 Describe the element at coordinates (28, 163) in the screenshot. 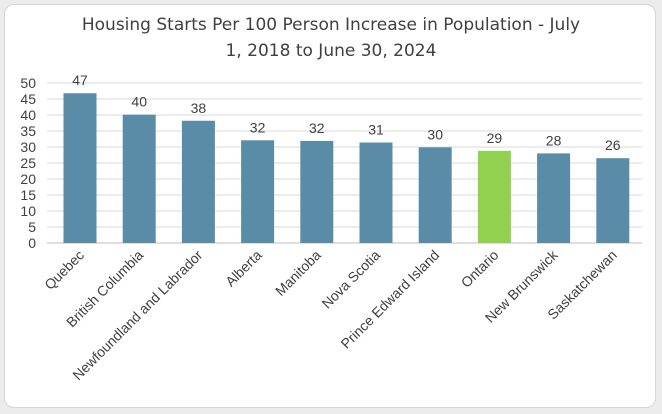

I see `y-tick-label: 25` at that location.